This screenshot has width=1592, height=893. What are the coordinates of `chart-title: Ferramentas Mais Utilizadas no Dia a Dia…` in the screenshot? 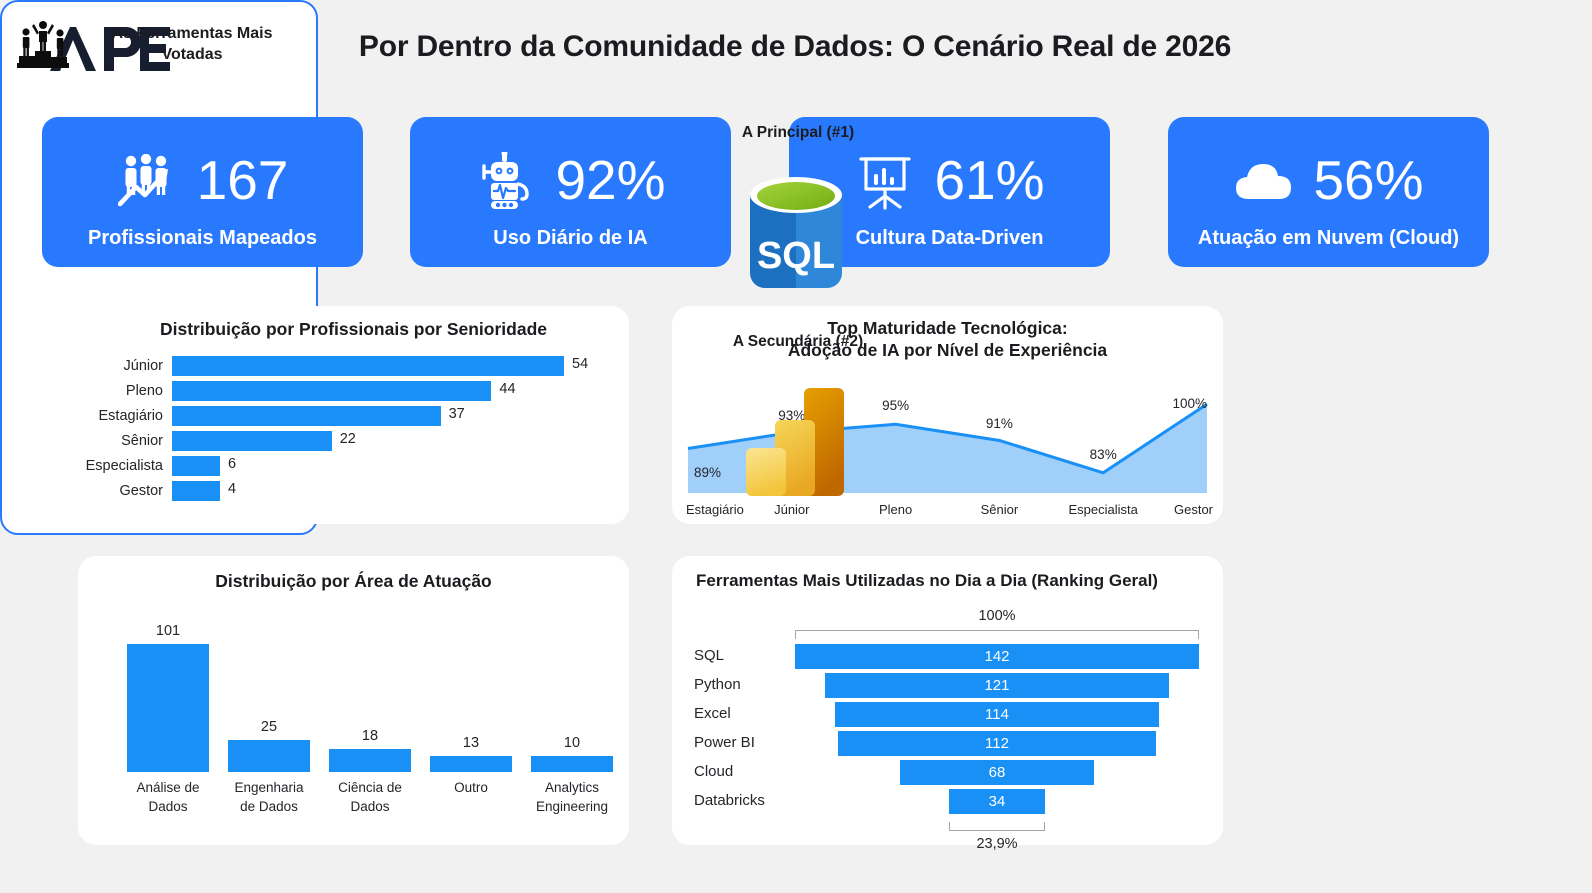 It's located at (927, 580).